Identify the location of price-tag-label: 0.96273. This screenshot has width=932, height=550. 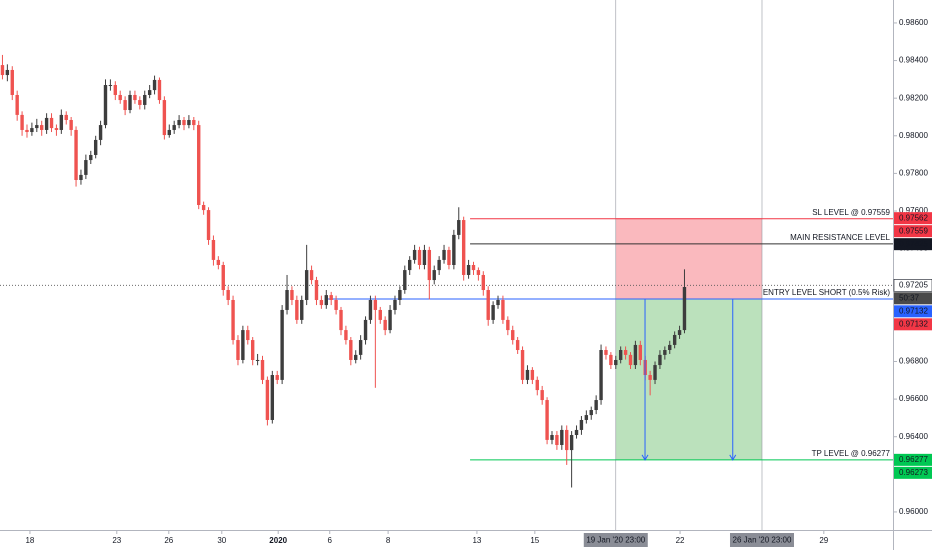
(913, 472).